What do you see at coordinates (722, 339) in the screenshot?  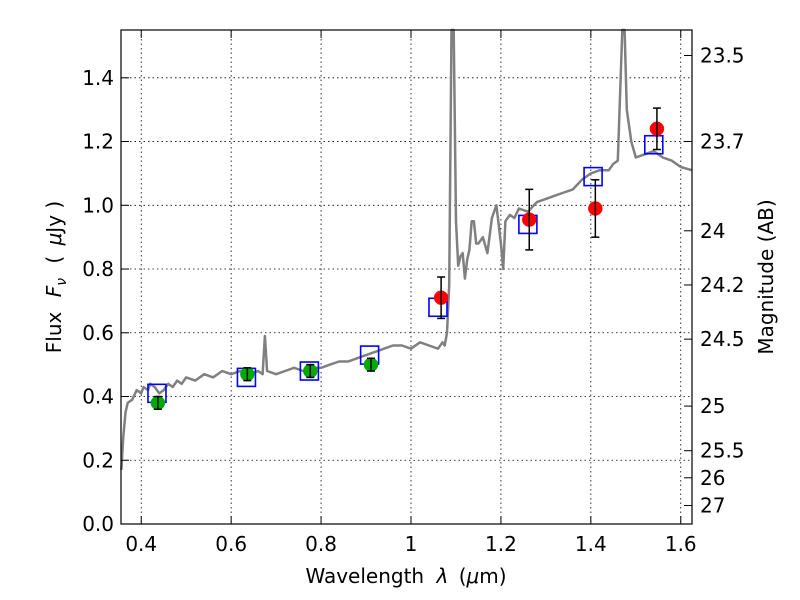 I see `y2-tick-label: 24.5` at bounding box center [722, 339].